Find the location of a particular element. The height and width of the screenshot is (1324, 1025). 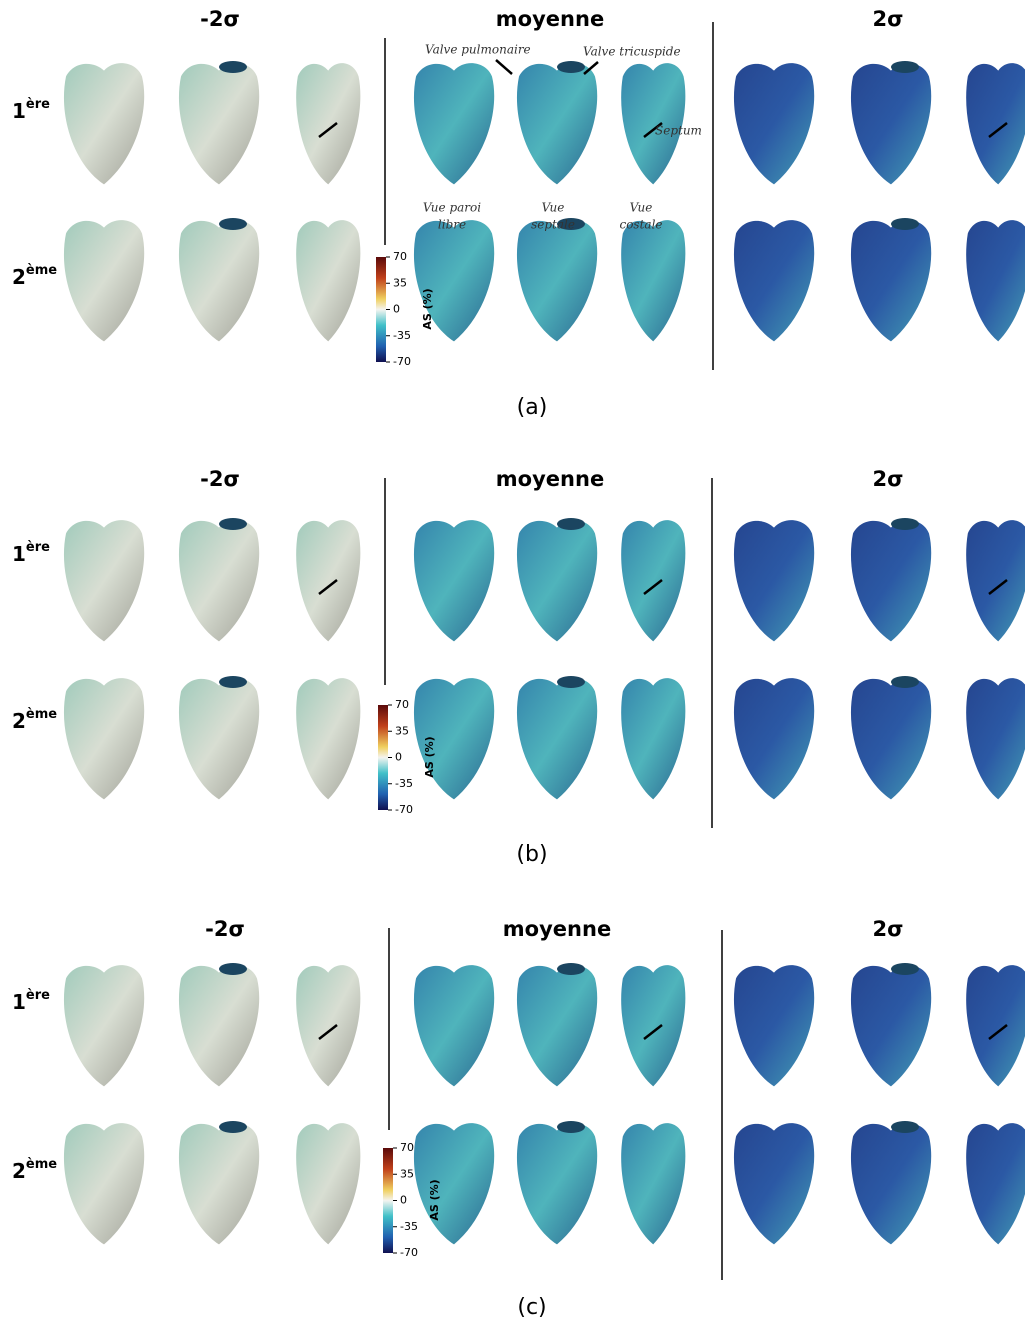

caption: (a) is located at coordinates (532, 407).